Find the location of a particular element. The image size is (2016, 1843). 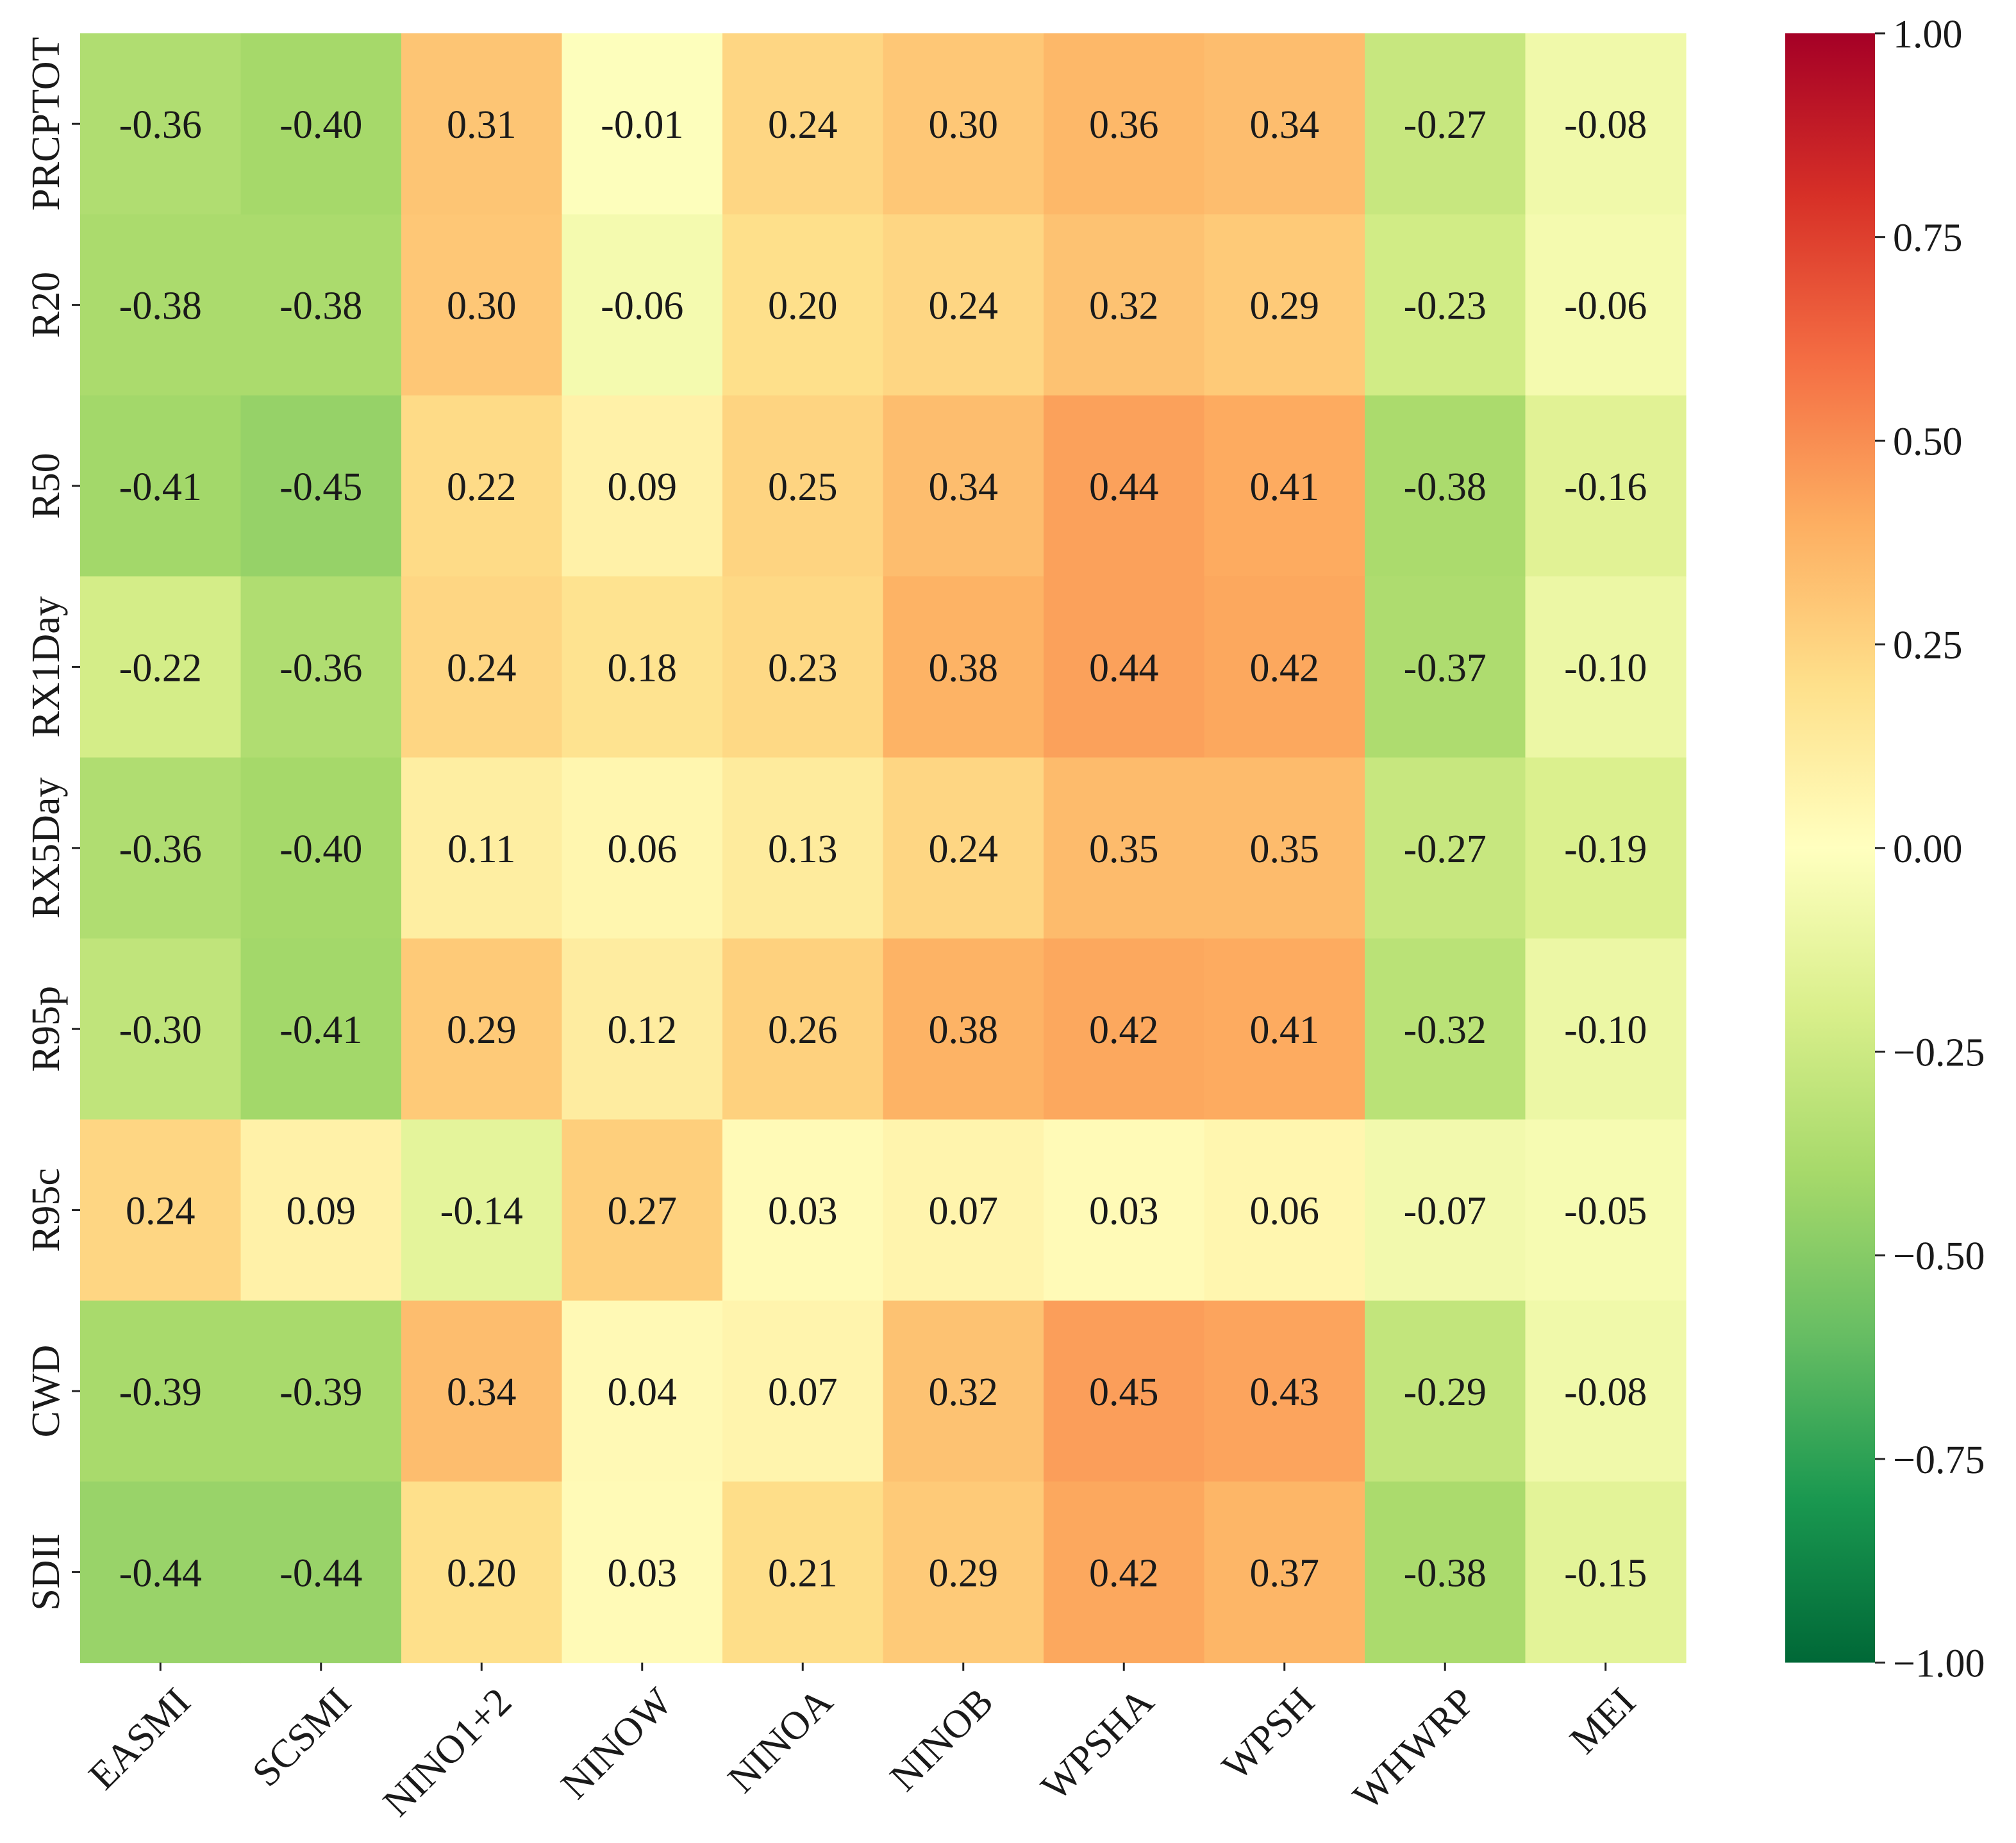

heatmap-cell-RX5Day-NINOB is located at coordinates (963, 848).